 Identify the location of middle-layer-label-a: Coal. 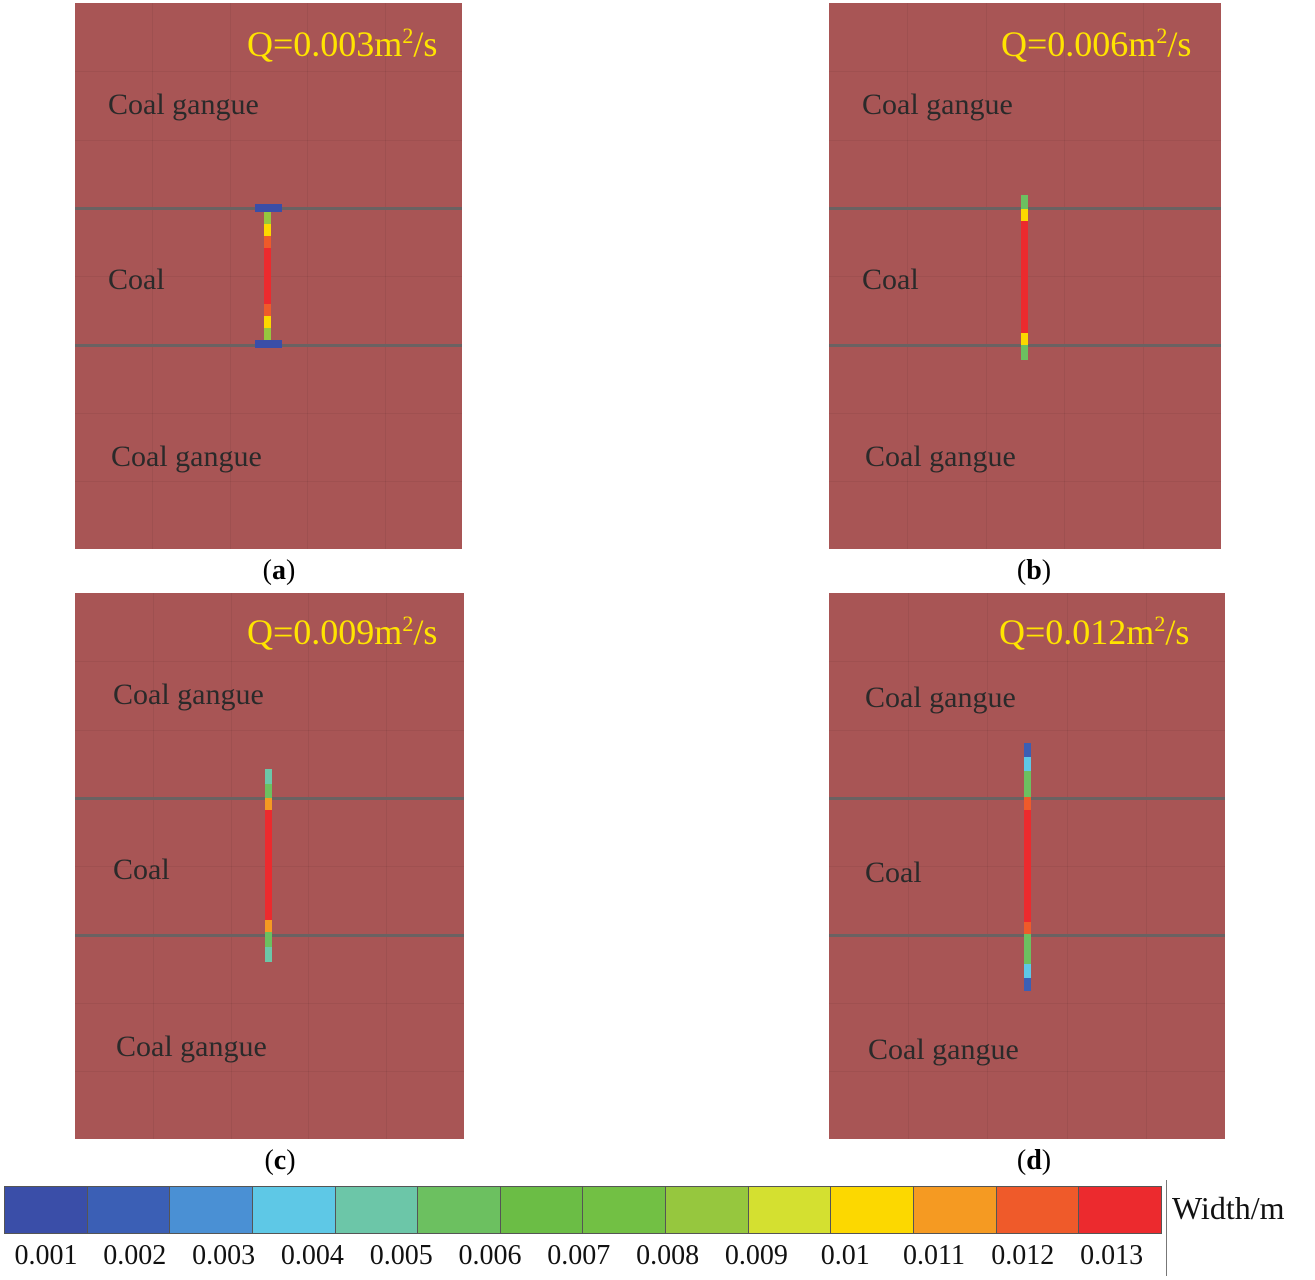
(136, 279).